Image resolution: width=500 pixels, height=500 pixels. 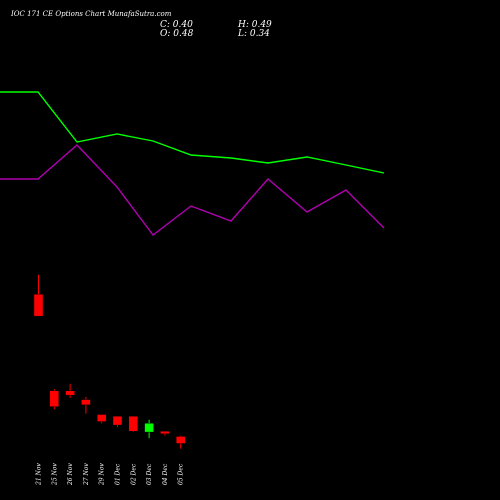 I want to click on x-tick-label: 03 Dec, so click(x=149, y=474).